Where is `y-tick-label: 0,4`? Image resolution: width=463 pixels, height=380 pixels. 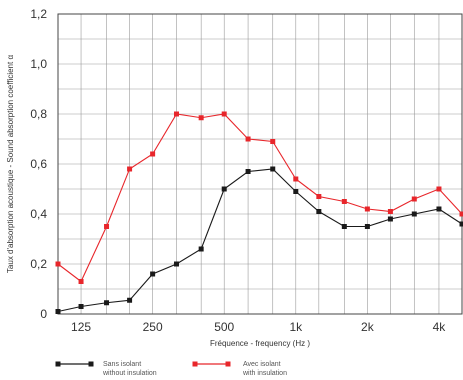
y-tick-label: 0,4 is located at coordinates (38, 214).